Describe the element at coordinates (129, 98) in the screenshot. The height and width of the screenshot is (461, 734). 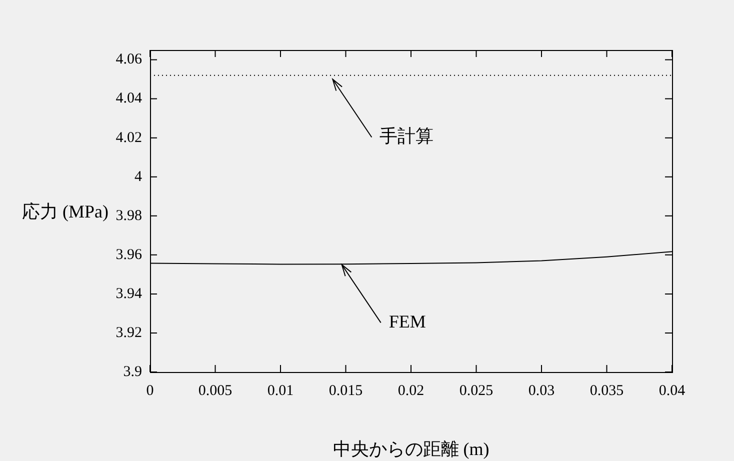
I see `y-tick-label: 4.04` at that location.